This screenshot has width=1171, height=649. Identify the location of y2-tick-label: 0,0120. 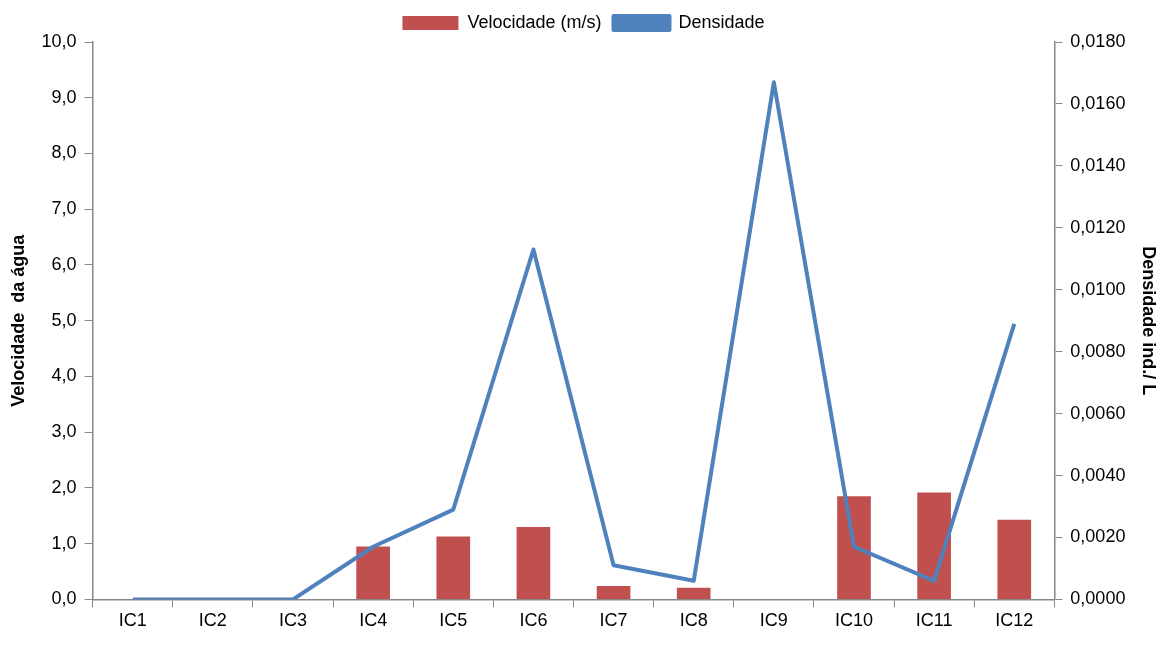
(1098, 226).